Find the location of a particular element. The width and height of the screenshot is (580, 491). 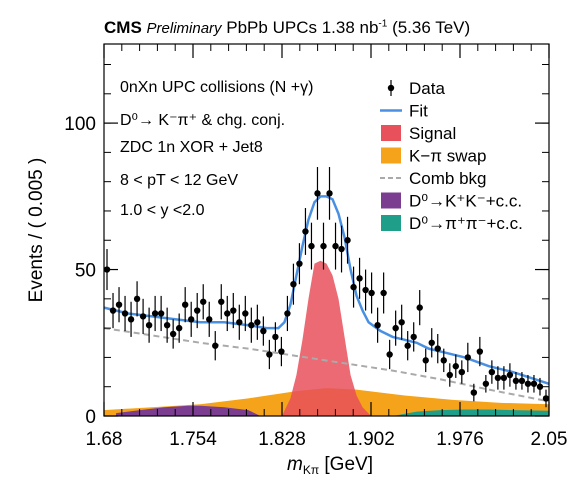

info-line-y: 1.0 < y <2.0 is located at coordinates (162, 210).